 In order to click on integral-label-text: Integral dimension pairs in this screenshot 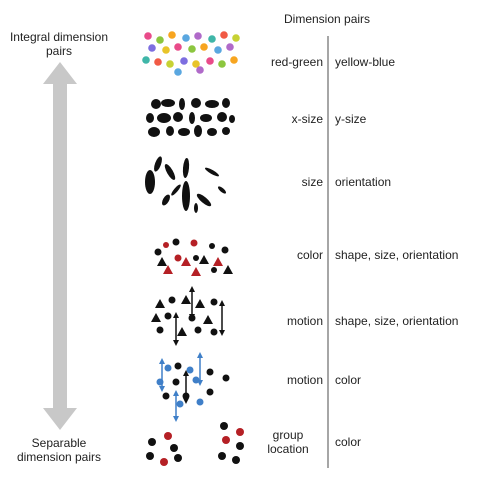, I will do `click(59, 44)`.